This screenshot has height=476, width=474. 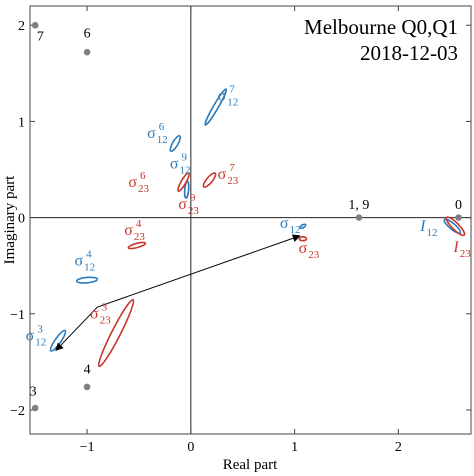 I want to click on series-label-red: σ 23, so click(x=309, y=250).